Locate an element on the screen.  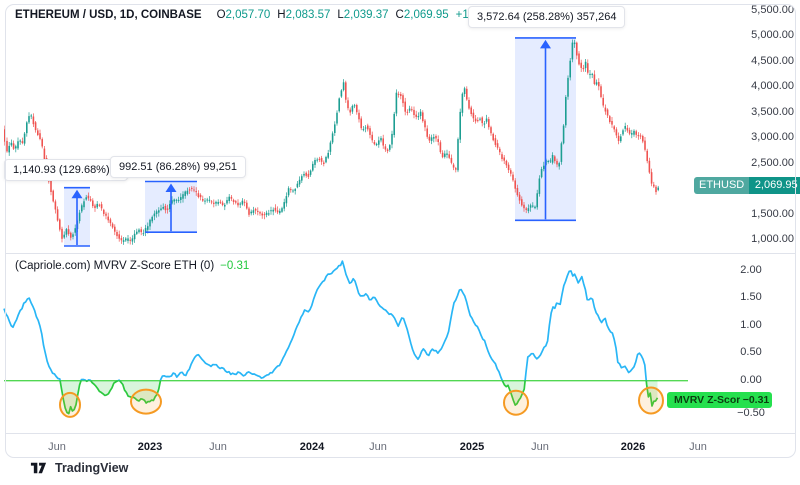
ohlc-values: O2,057.70 H2,083.57 L2,039.37 C2,069.95 is located at coordinates (329, 15).